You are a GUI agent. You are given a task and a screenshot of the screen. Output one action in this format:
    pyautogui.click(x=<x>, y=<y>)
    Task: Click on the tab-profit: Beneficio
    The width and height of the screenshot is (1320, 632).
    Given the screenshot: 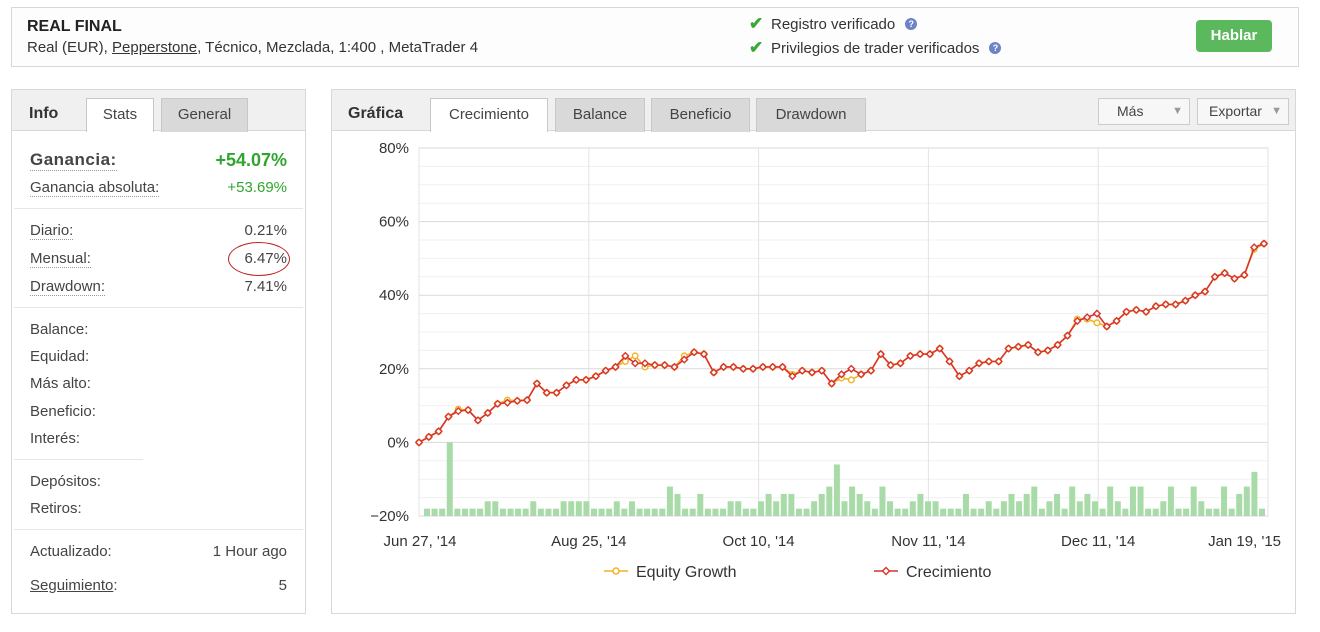 What is the action you would take?
    pyautogui.click(x=700, y=115)
    